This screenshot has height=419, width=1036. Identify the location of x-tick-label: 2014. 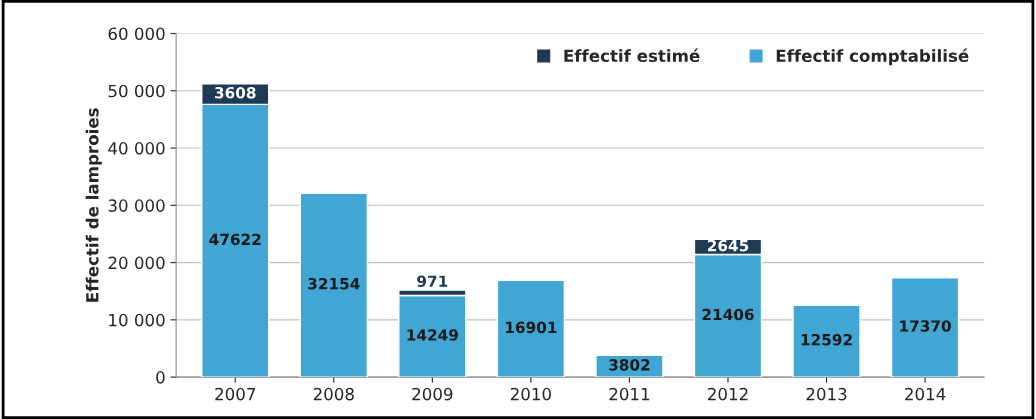
(925, 394).